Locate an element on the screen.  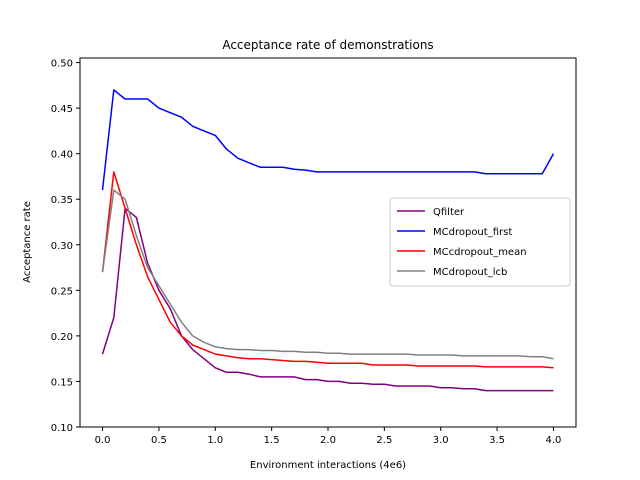
x-tick-label: 2.0 is located at coordinates (328, 440).